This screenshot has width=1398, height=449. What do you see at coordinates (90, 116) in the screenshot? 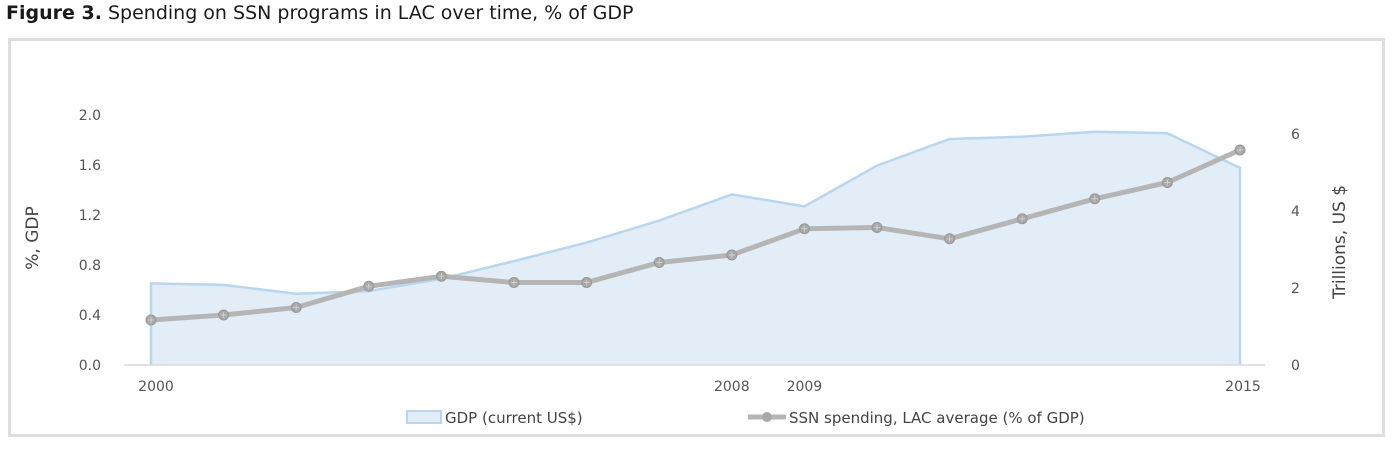
I see `y-left-tick-label: 2.0` at bounding box center [90, 116].